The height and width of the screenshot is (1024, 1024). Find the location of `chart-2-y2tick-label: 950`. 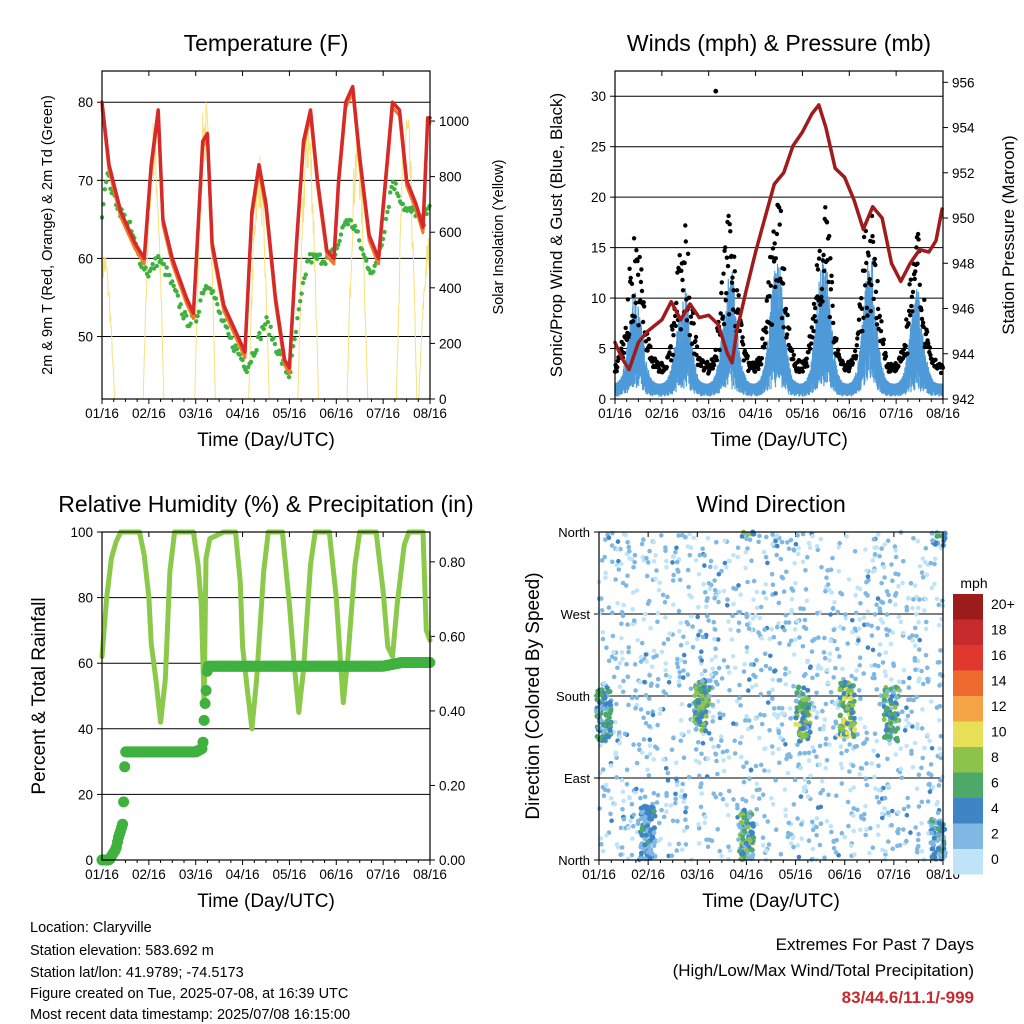

chart-2-y2tick-label: 950 is located at coordinates (963, 218).